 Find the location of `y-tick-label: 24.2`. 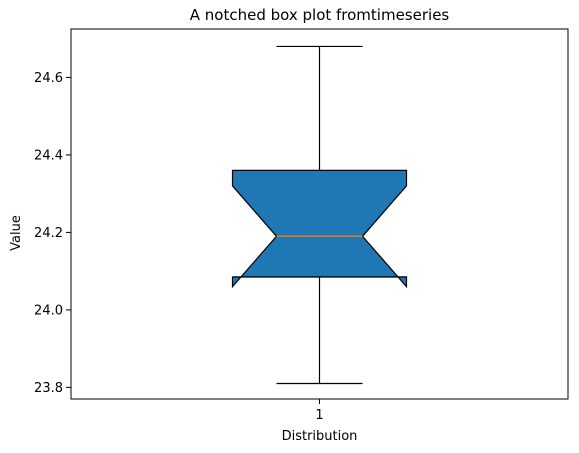

y-tick-label: 24.2 is located at coordinates (48, 233).